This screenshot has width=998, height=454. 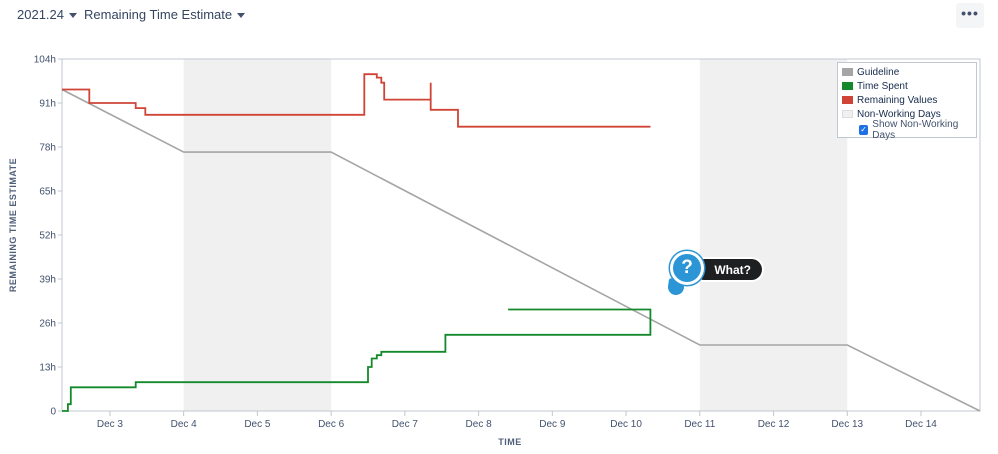 I want to click on y-tick-label: 39h, so click(x=47, y=280).